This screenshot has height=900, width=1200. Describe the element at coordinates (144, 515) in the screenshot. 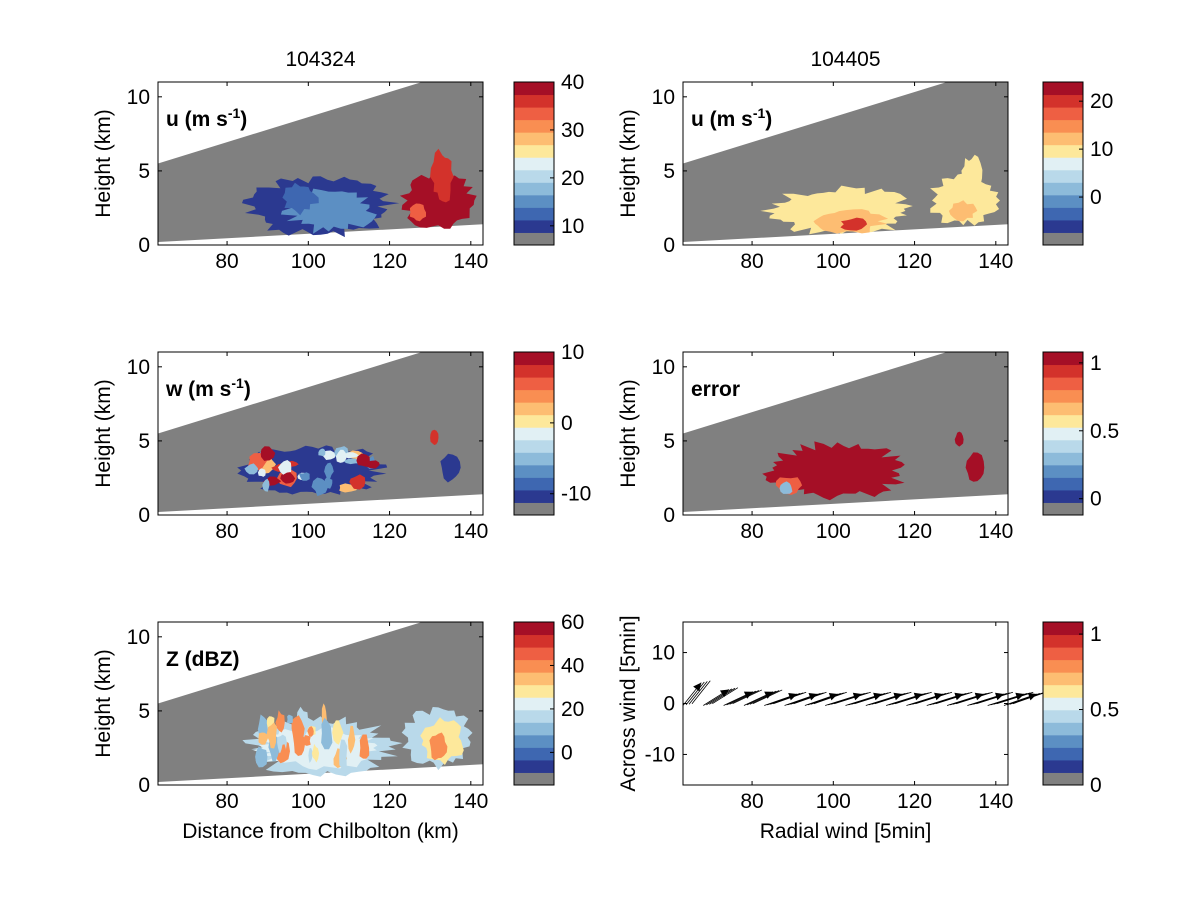

I see `y-tick-label: 0` at that location.